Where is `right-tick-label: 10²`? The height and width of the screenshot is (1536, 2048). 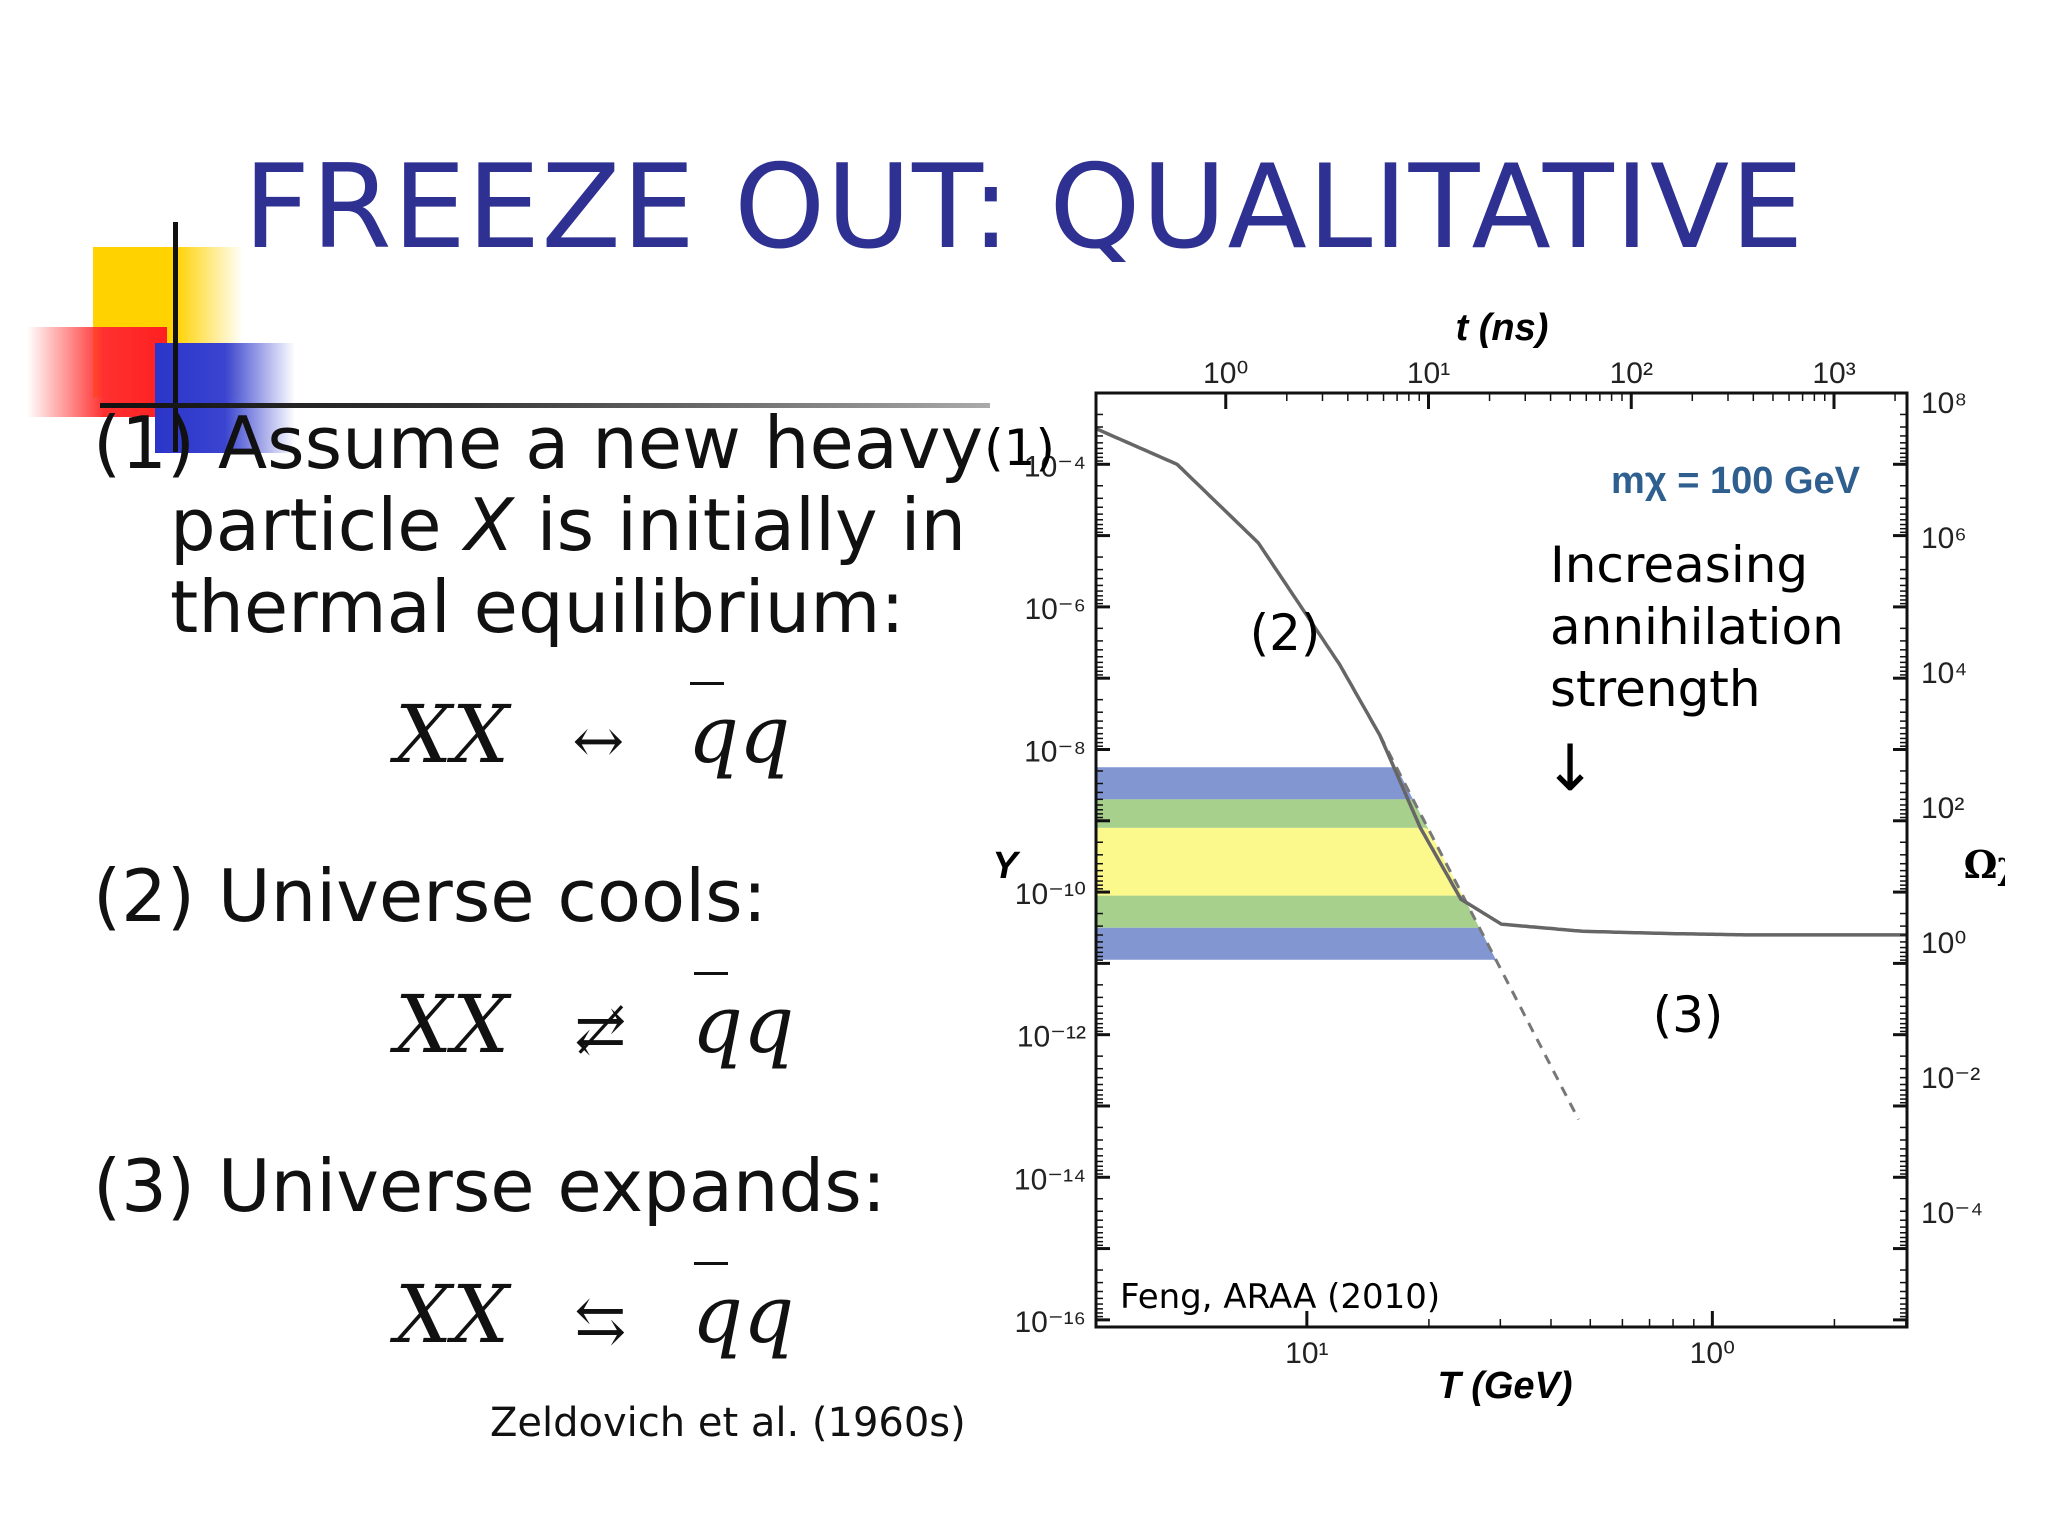
right-tick-label: 10² is located at coordinates (1942, 808).